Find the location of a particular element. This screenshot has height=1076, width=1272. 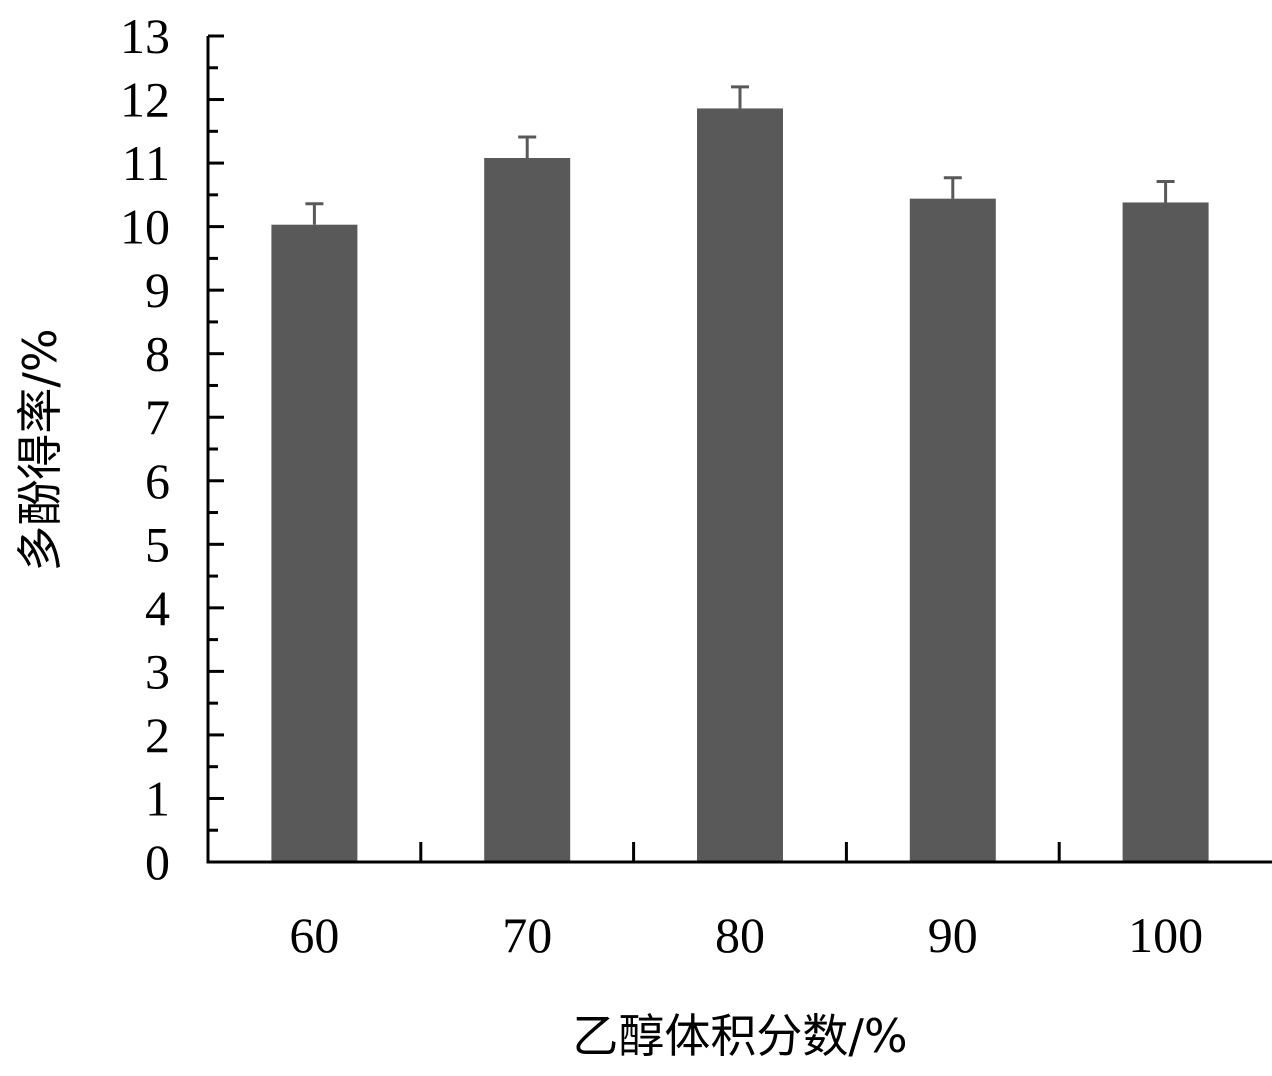

y-tick-label-0: 0 is located at coordinates (157, 862).